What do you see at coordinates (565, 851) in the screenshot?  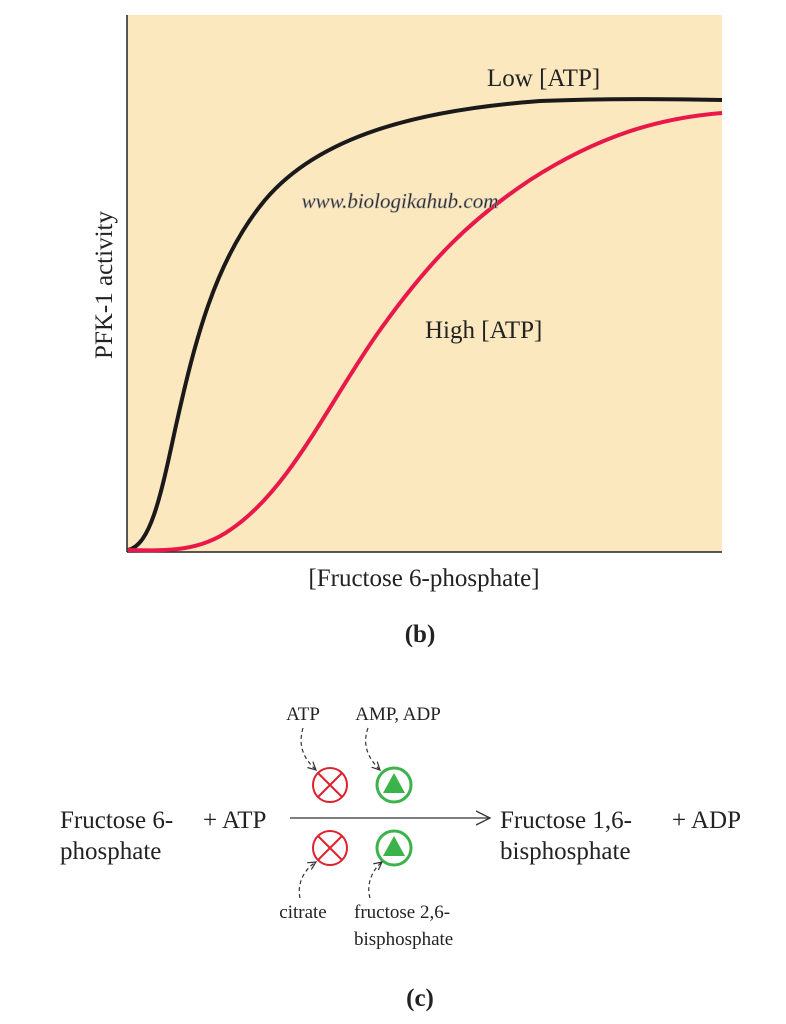 I see `product: bisphosphate` at bounding box center [565, 851].